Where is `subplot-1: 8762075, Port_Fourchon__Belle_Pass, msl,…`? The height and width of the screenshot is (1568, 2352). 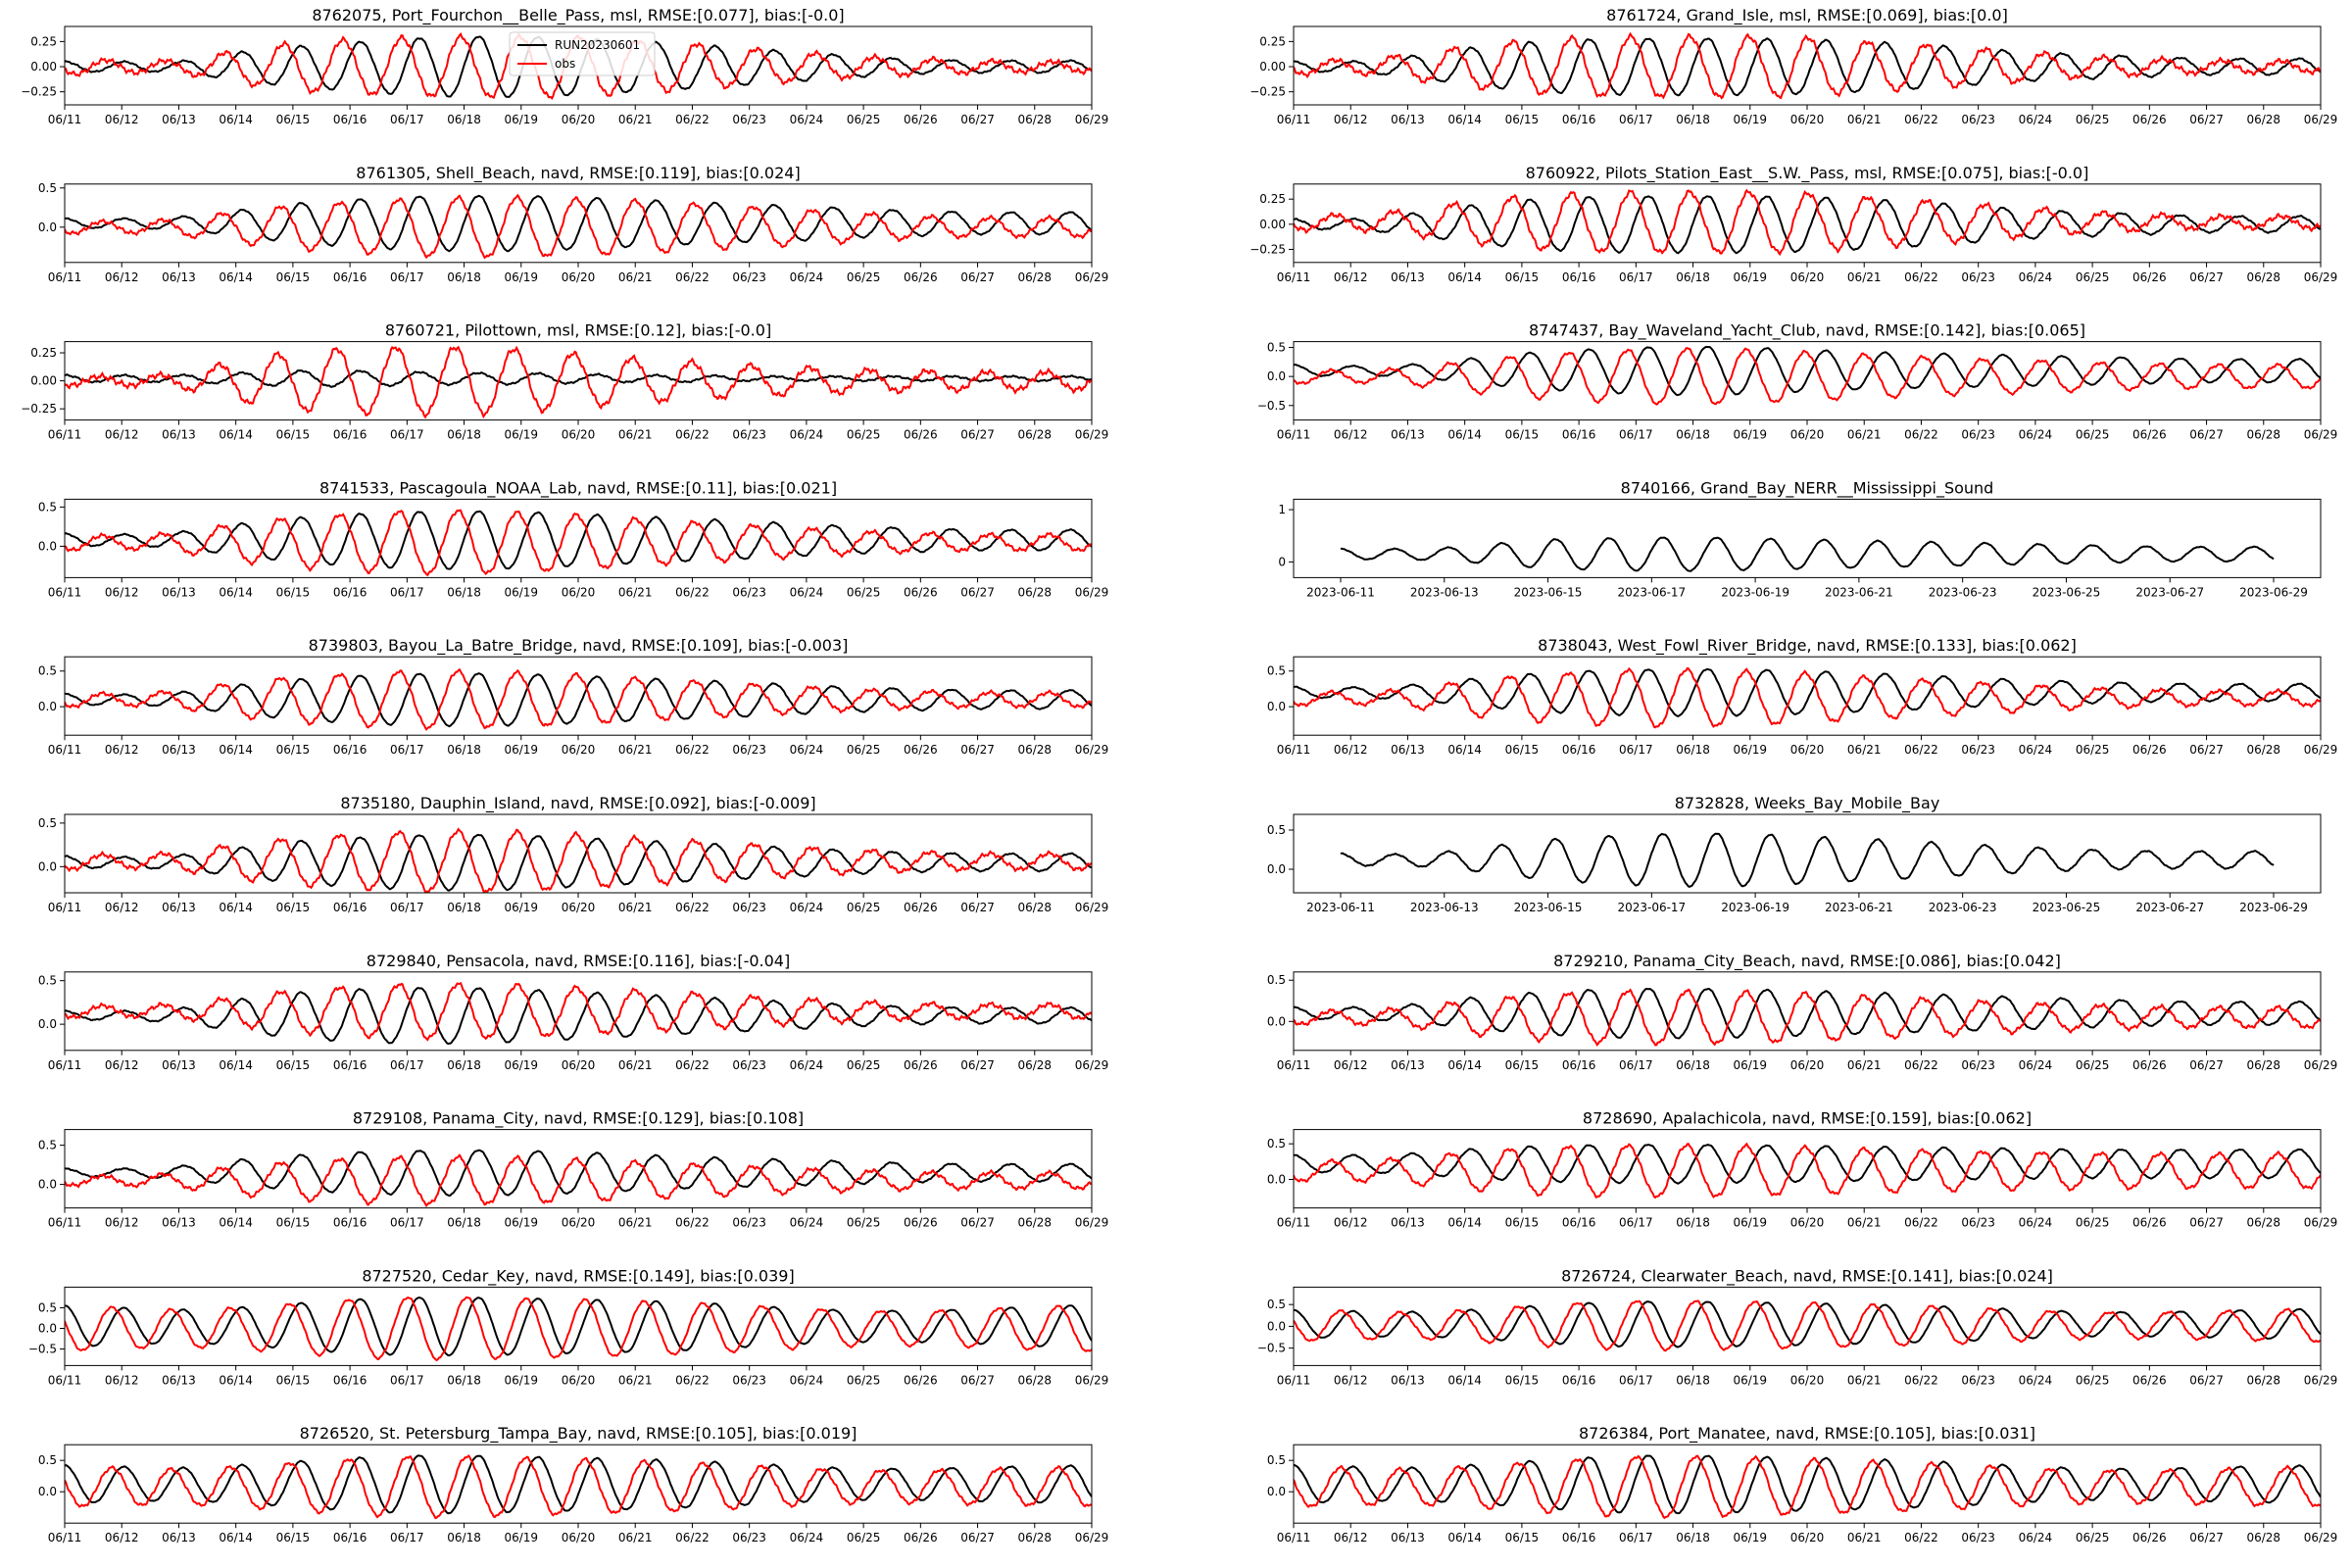 subplot-1: 8762075, Port_Fourchon__Belle_Pass, msl,… is located at coordinates (564, 66).